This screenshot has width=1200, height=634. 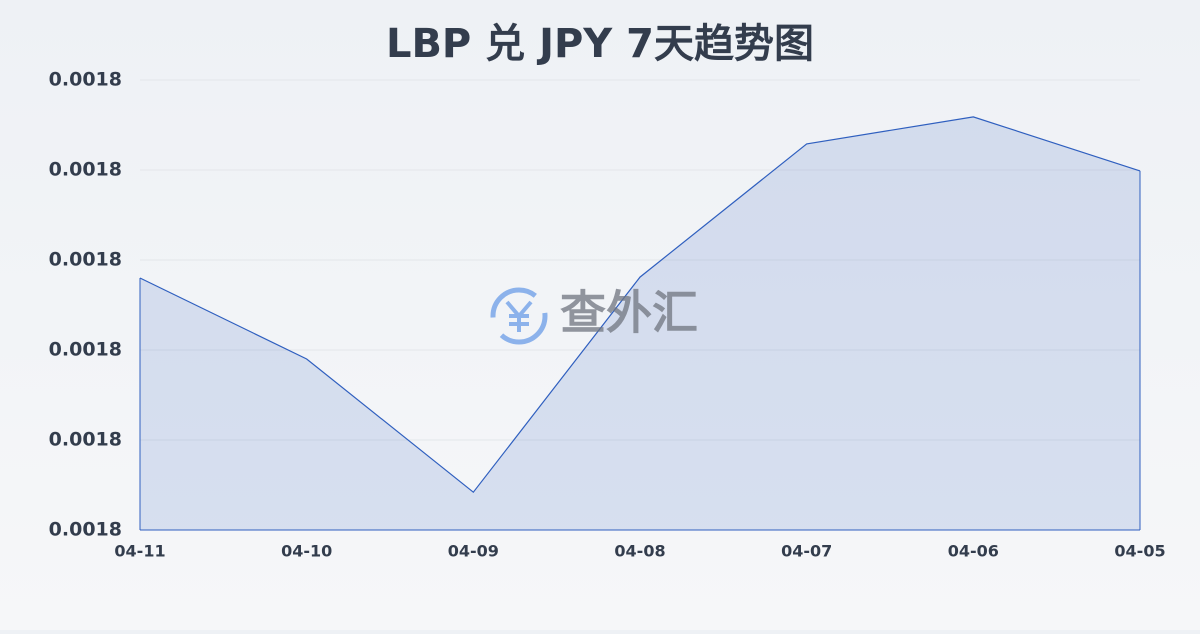 What do you see at coordinates (639, 551) in the screenshot?
I see `x-tick-label: 04-08` at bounding box center [639, 551].